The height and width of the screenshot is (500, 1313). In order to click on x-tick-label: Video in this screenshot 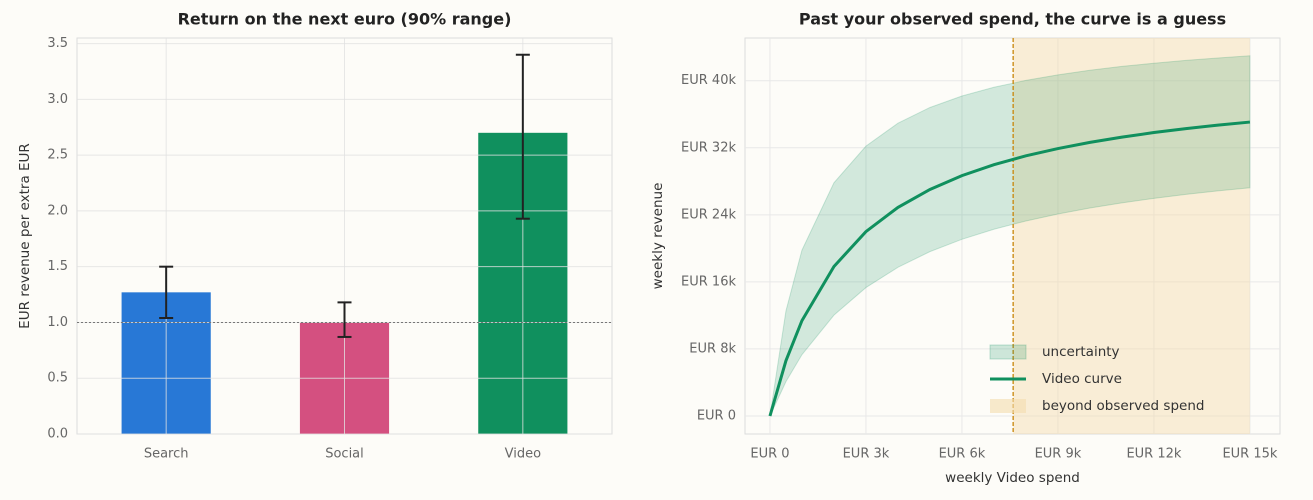, I will do `click(523, 454)`.